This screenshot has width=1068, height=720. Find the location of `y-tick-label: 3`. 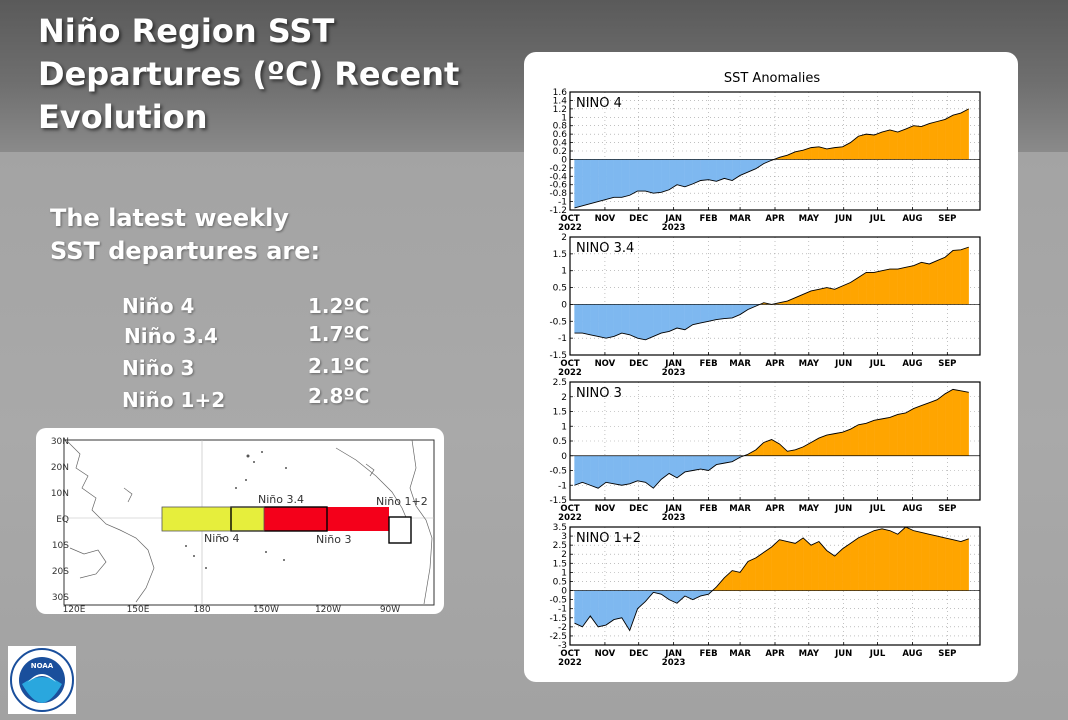

y-tick-label: 3 is located at coordinates (564, 537).